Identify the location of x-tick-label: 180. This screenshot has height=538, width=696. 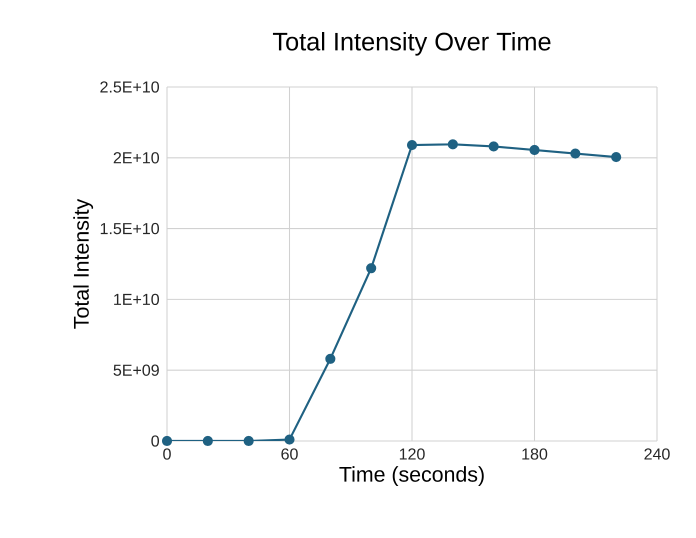
(535, 454).